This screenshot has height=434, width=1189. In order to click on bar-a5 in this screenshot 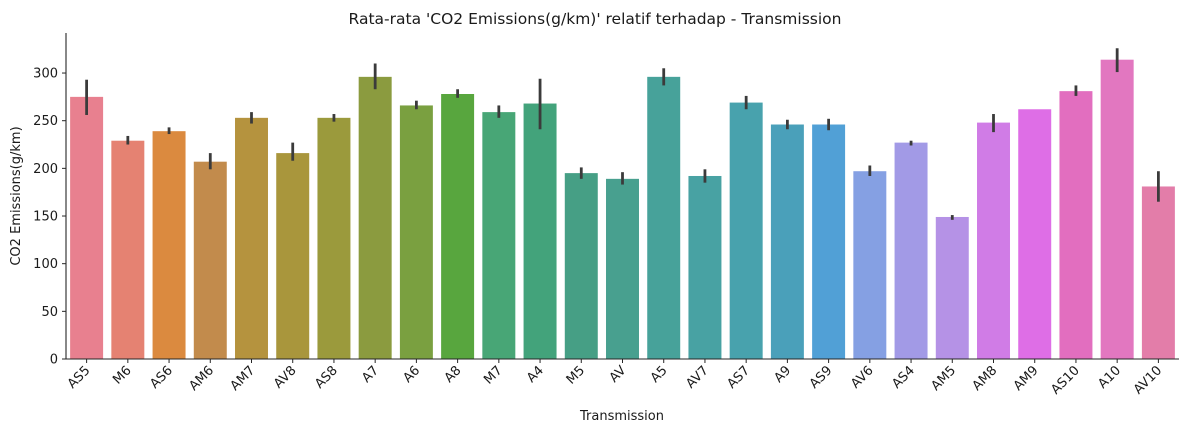, I will do `click(664, 217)`.